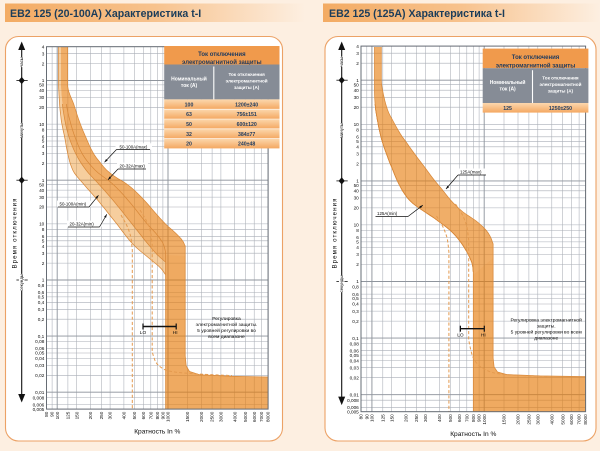 The image size is (600, 451). Describe the element at coordinates (246, 135) in the screenshot. I see `svg-text: 384±77` at that location.